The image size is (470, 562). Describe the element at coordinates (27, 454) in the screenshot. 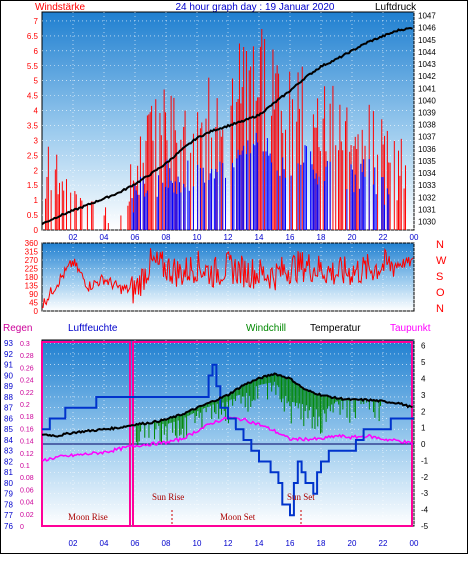

I see `rain-tick-label: 0.12` at that location.